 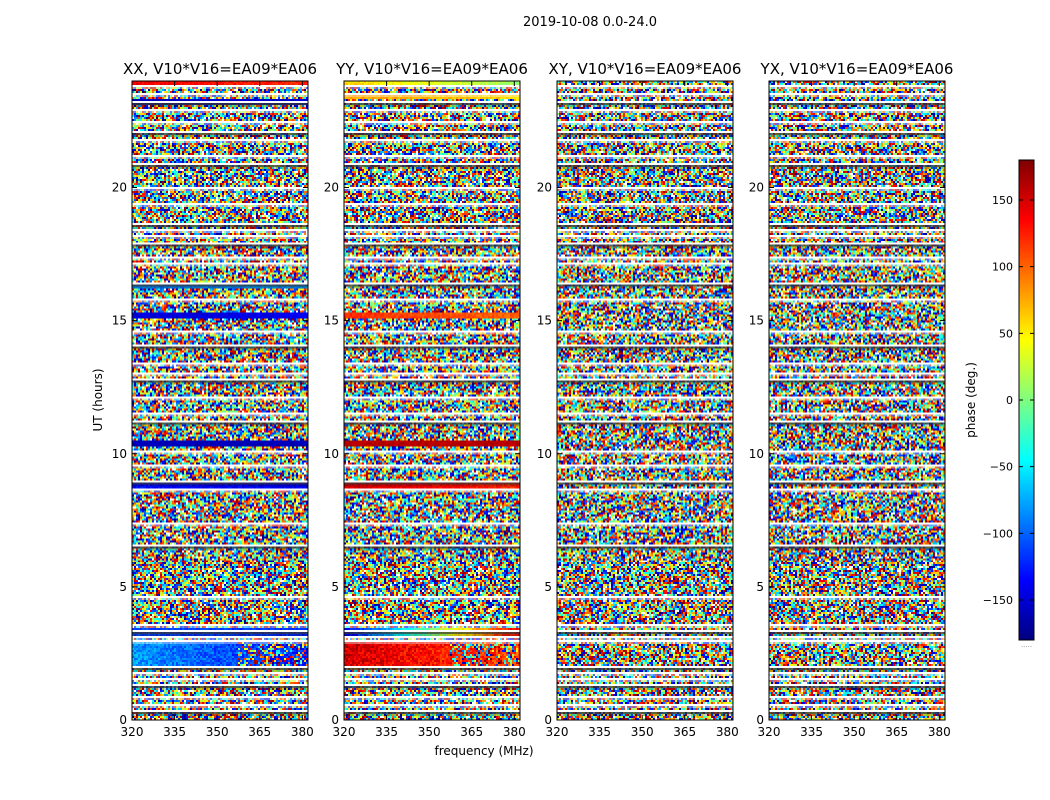 I want to click on y-tick-label-yx: 20, so click(x=756, y=188).